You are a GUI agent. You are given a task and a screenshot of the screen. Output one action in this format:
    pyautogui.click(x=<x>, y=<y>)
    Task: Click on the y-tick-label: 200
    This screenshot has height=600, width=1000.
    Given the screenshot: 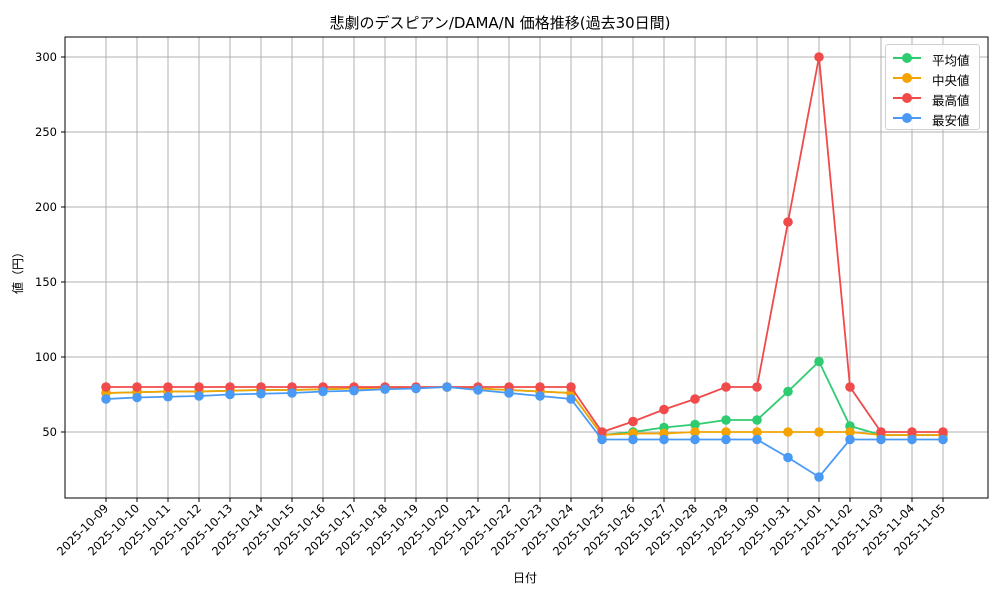 What is the action you would take?
    pyautogui.click(x=46, y=207)
    